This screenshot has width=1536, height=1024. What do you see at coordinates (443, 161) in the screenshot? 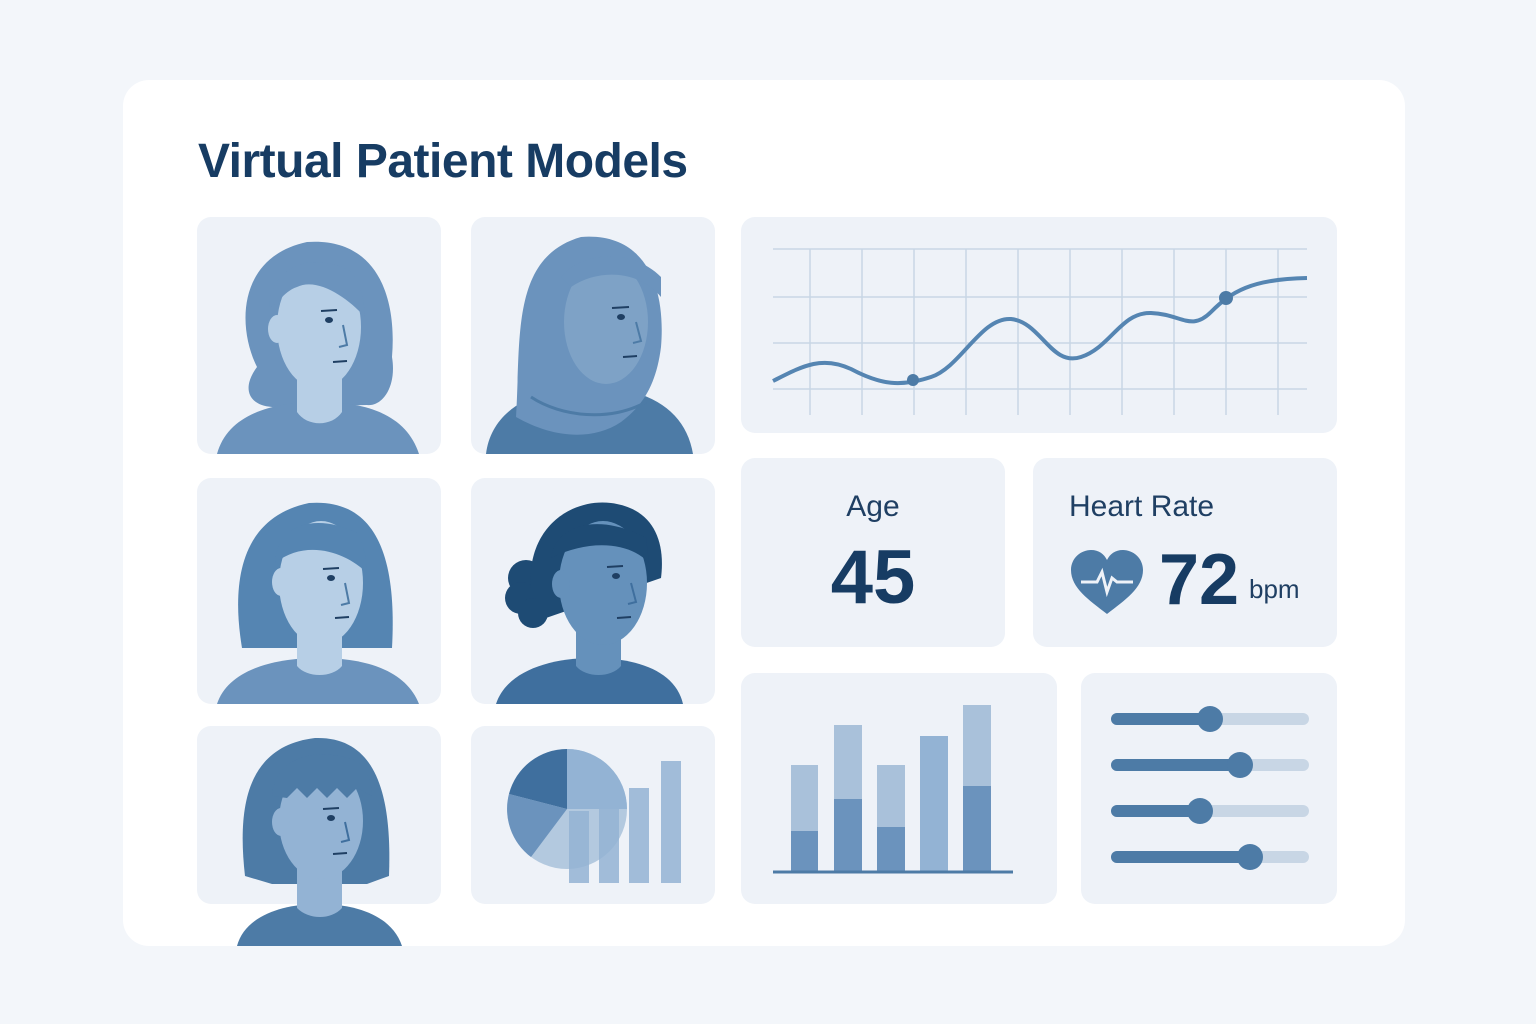
I see `page-title: Virtual Patient Models` at bounding box center [443, 161].